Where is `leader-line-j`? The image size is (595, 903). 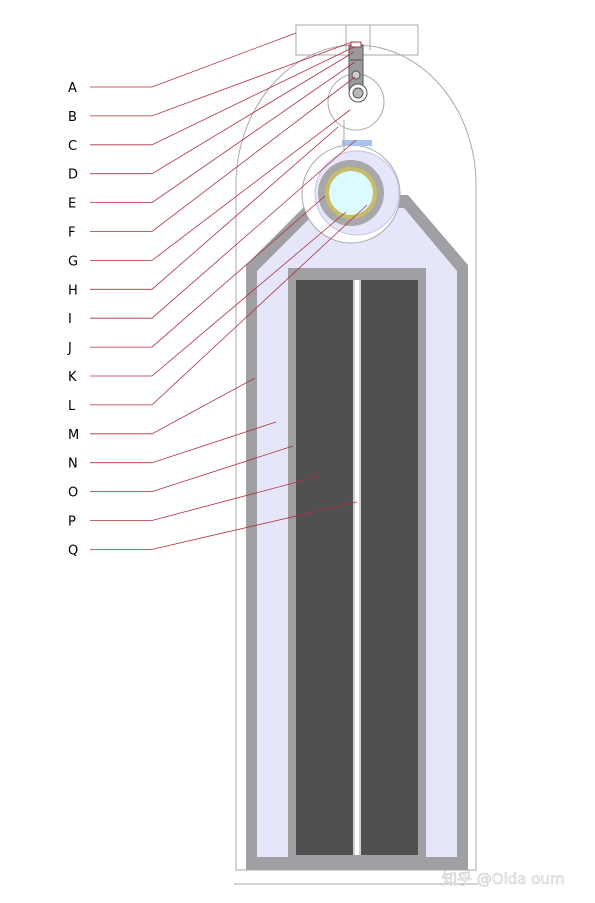 leader-line-j is located at coordinates (208, 271).